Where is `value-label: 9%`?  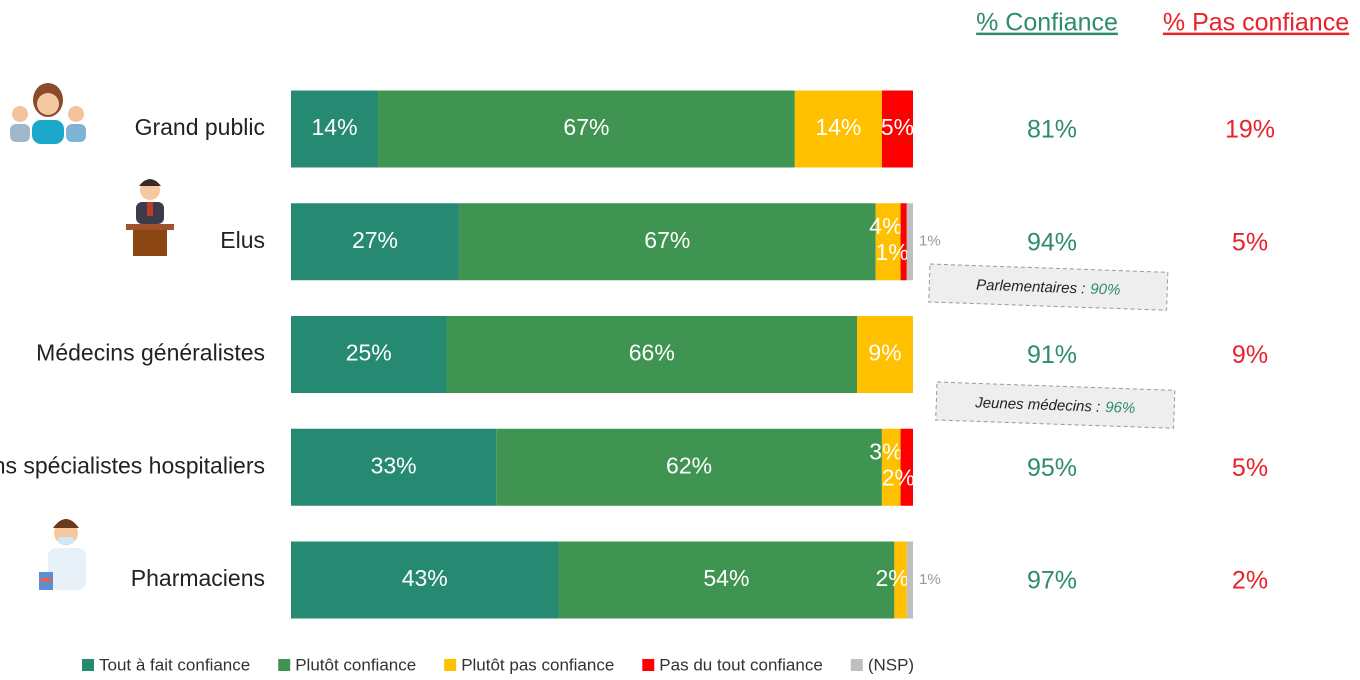
value-label: 9% is located at coordinates (884, 353).